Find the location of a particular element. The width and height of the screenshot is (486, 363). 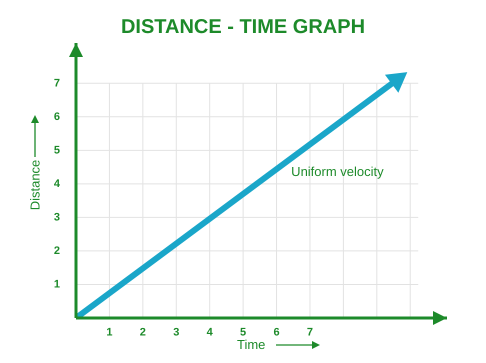

x-tick-label: 3 is located at coordinates (176, 332).